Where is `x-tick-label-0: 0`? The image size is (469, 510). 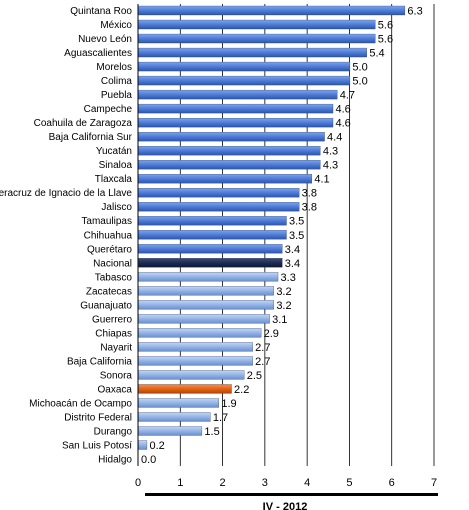
x-tick-label-0: 0 is located at coordinates (138, 483).